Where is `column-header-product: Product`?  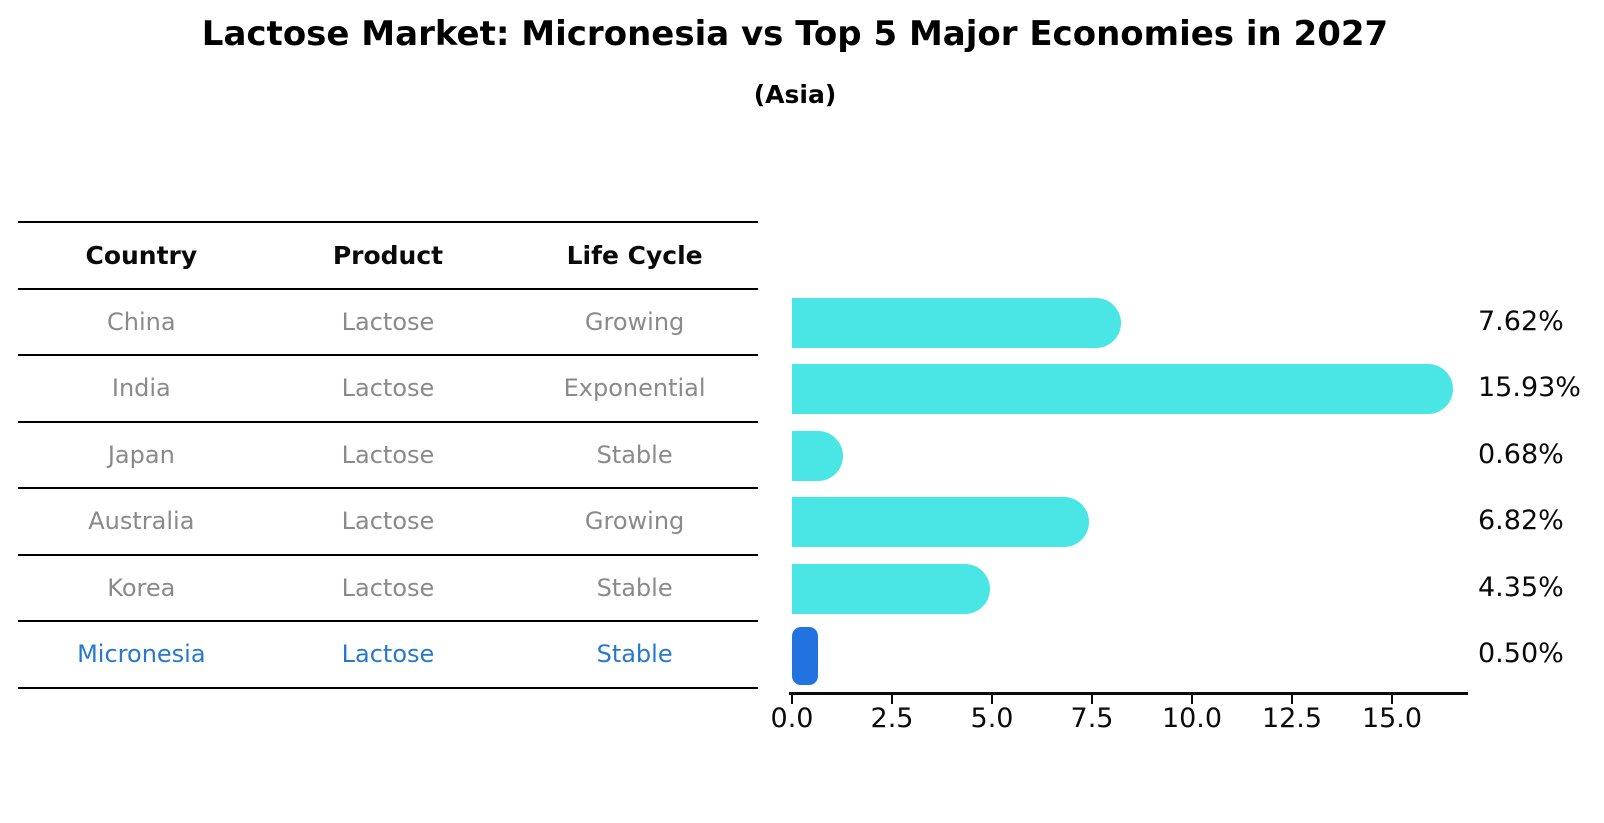
column-header-product: Product is located at coordinates (388, 255).